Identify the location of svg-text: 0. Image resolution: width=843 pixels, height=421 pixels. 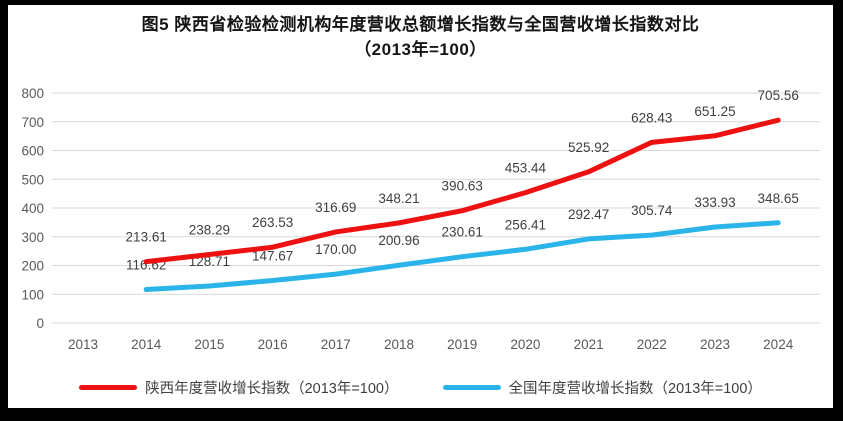
(40, 323).